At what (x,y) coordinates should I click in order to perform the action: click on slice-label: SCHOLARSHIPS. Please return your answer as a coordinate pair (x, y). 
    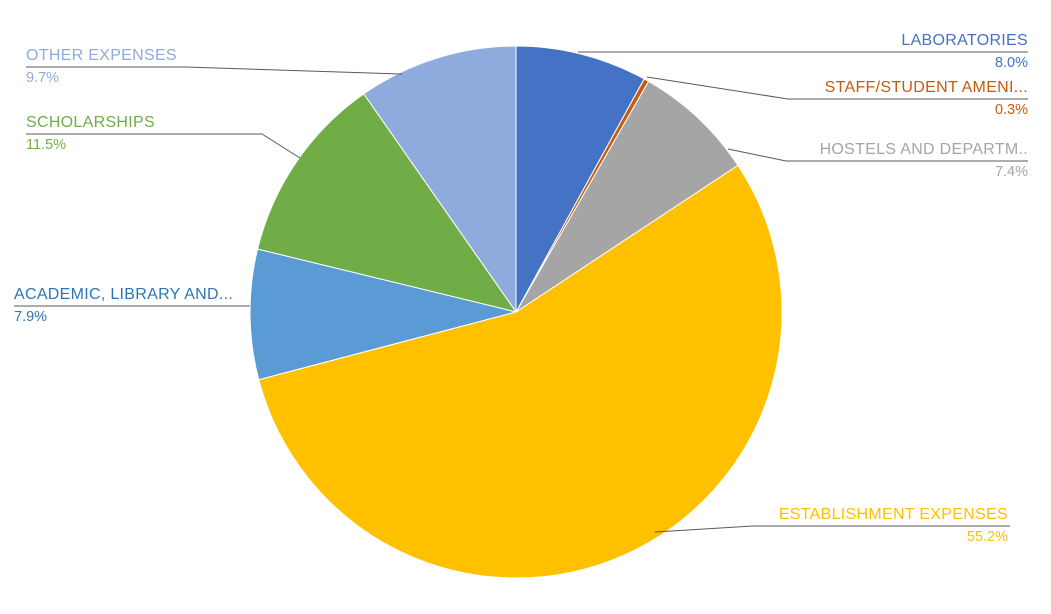
    Looking at the image, I should click on (90, 122).